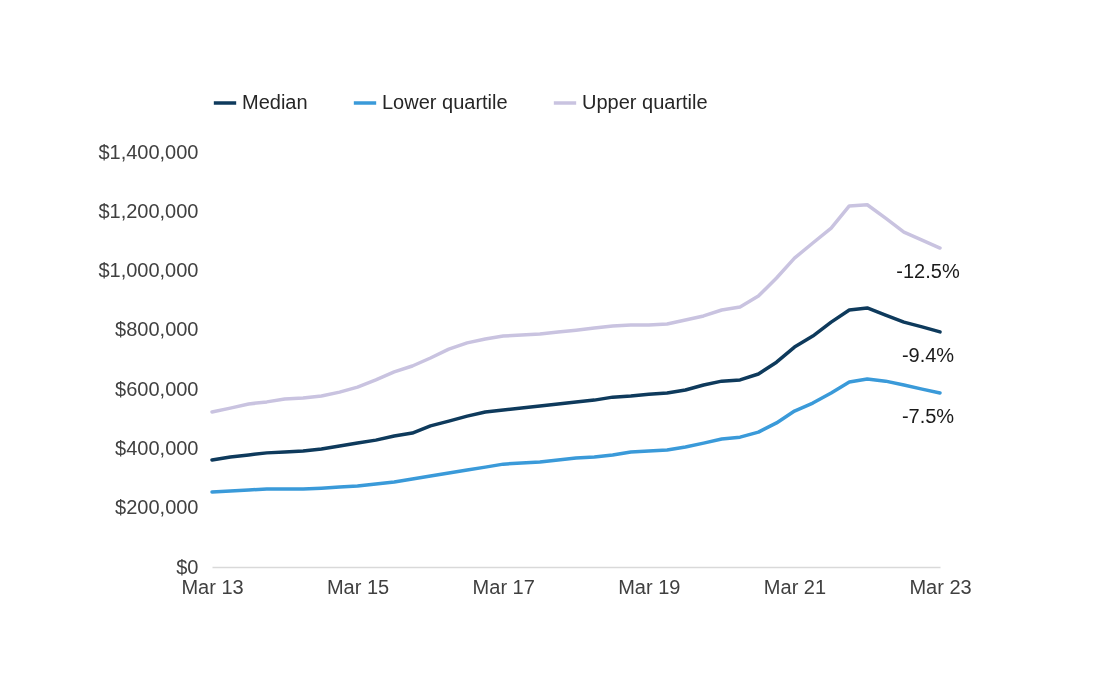 The height and width of the screenshot is (677, 1099). I want to click on legend-label: Lower quartile, so click(445, 102).